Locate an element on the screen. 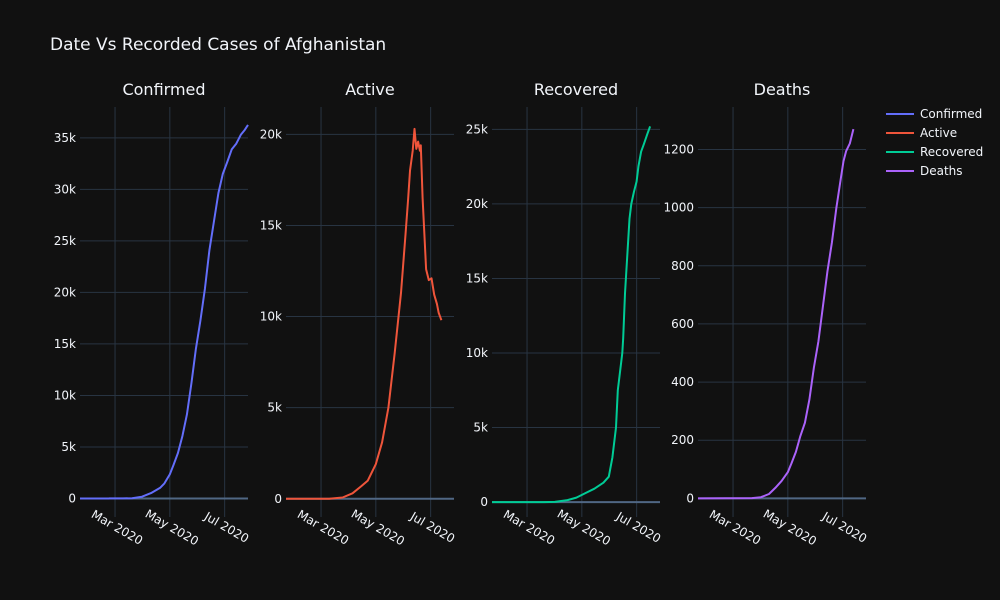  y-tick-label: 30k is located at coordinates (65, 189).